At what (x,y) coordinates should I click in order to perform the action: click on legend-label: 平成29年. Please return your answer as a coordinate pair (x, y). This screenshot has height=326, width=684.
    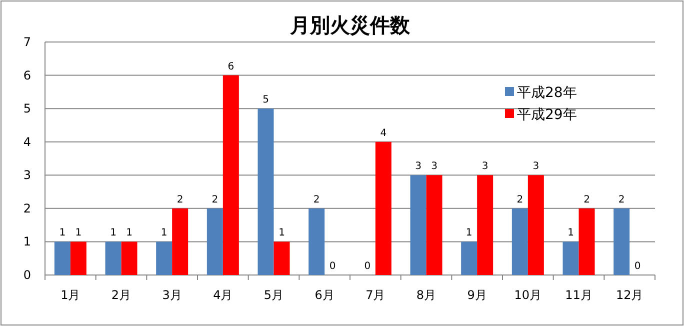
    Looking at the image, I should click on (547, 115).